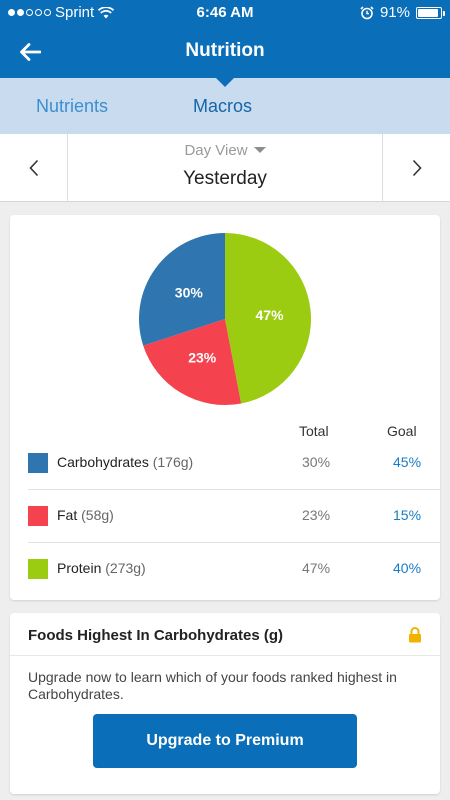 This screenshot has width=450, height=800. I want to click on macro-grams: (176g), so click(173, 462).